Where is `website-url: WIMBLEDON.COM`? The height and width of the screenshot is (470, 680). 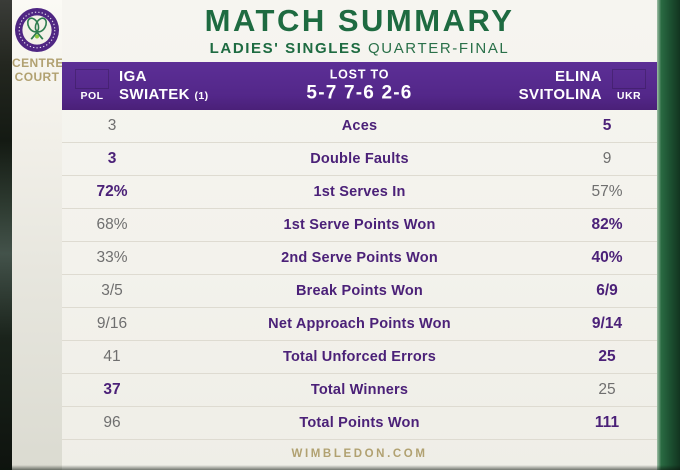
website-url: WIMBLEDON.COM is located at coordinates (359, 454).